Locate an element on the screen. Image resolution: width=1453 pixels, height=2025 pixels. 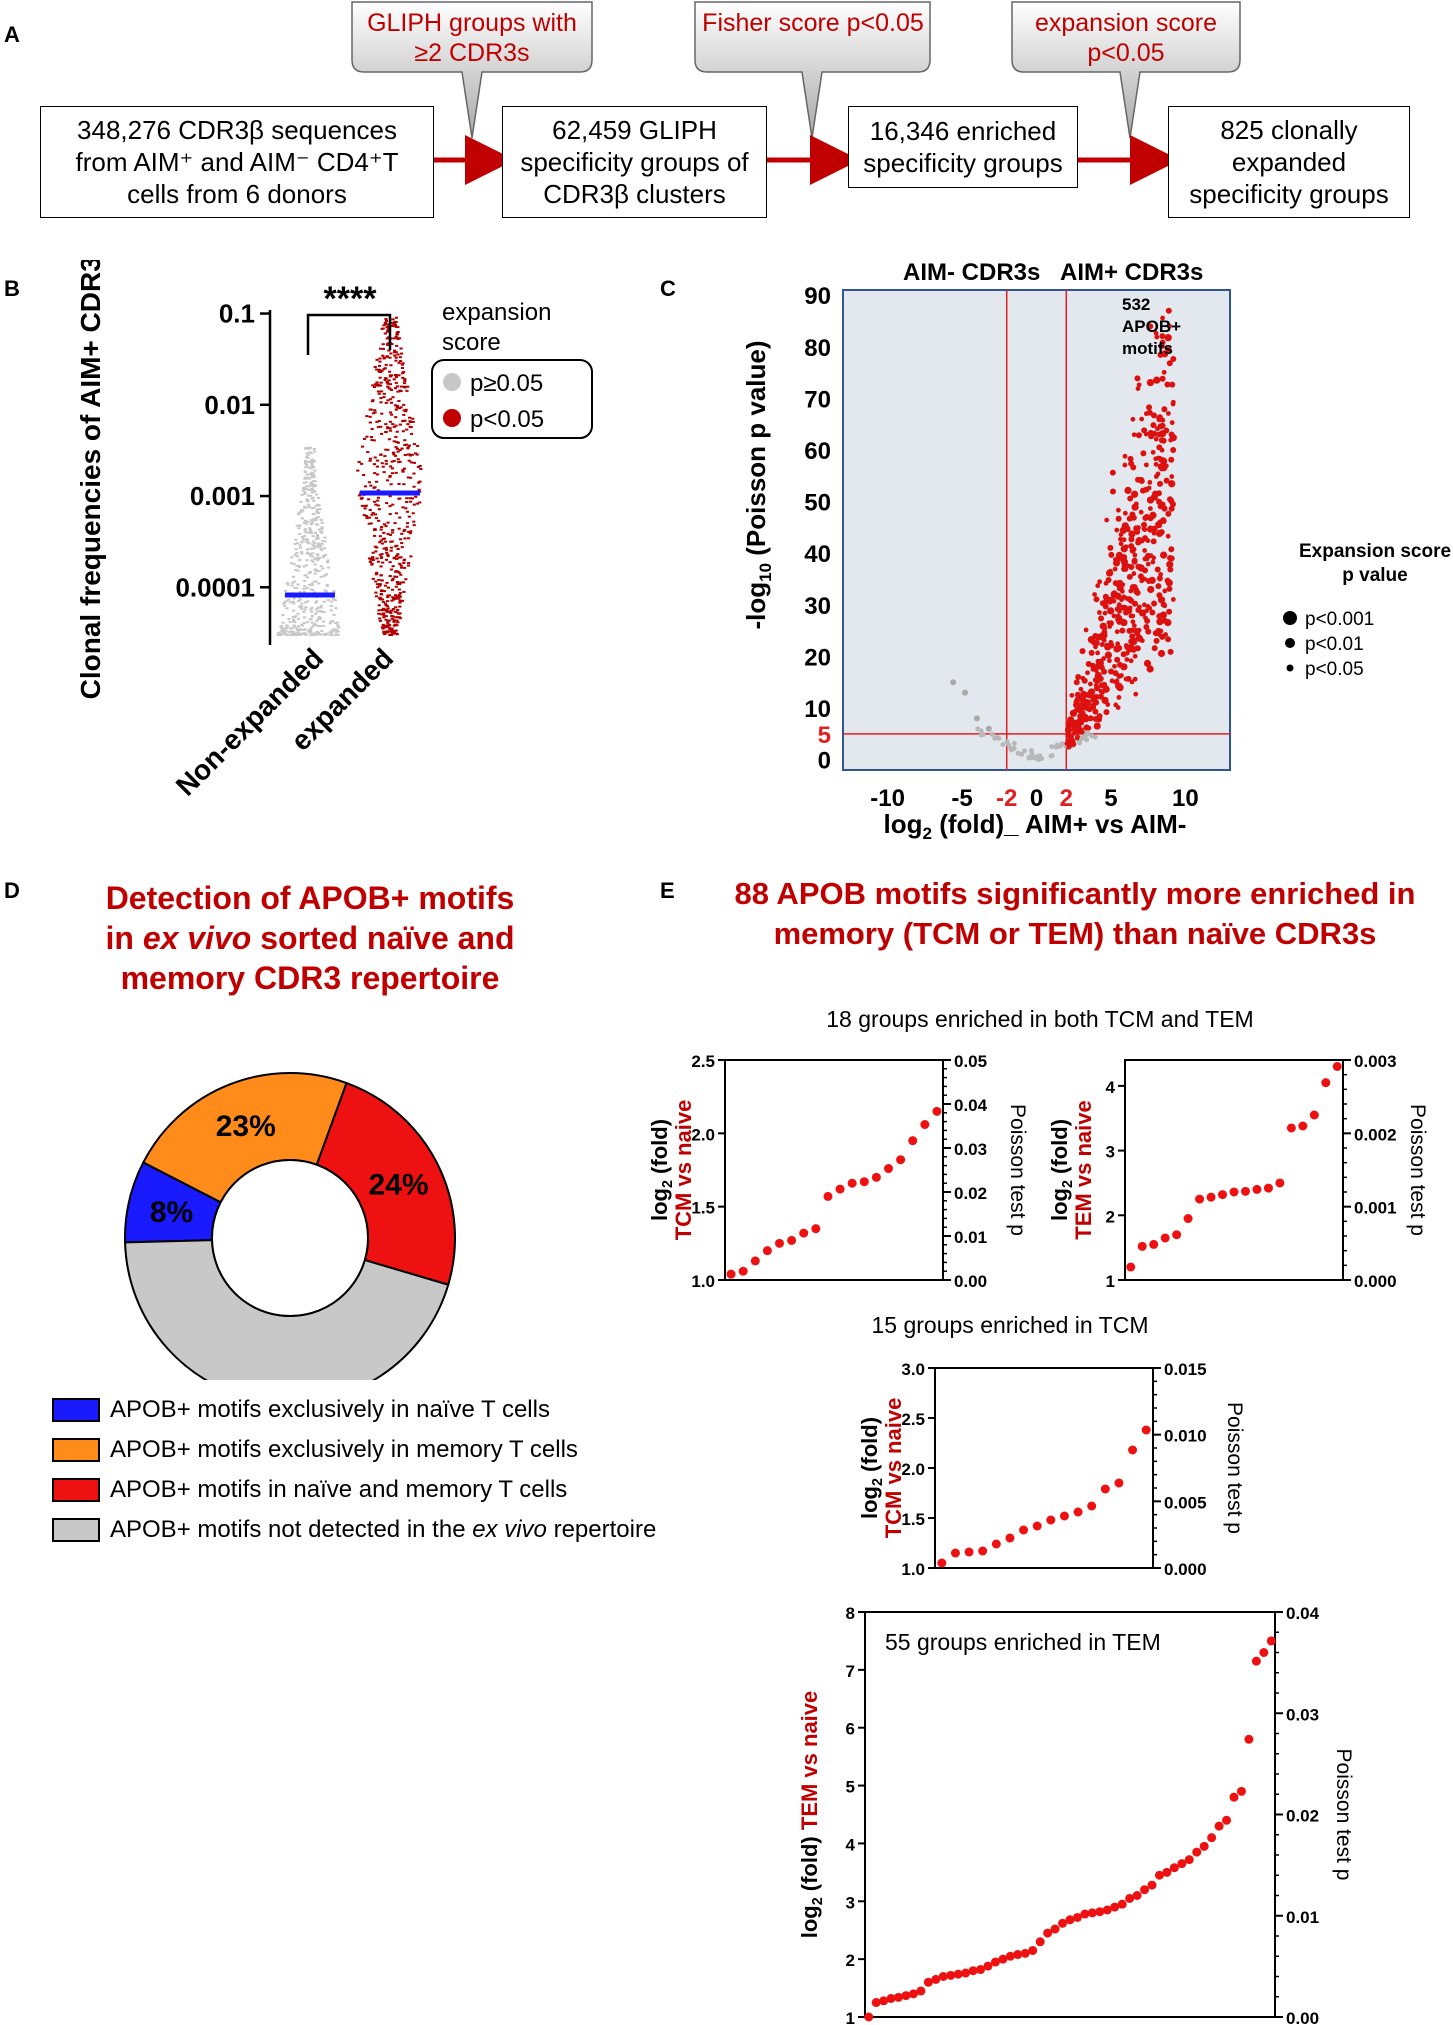
e-y2tick-label: 0.05 is located at coordinates (970, 1061).